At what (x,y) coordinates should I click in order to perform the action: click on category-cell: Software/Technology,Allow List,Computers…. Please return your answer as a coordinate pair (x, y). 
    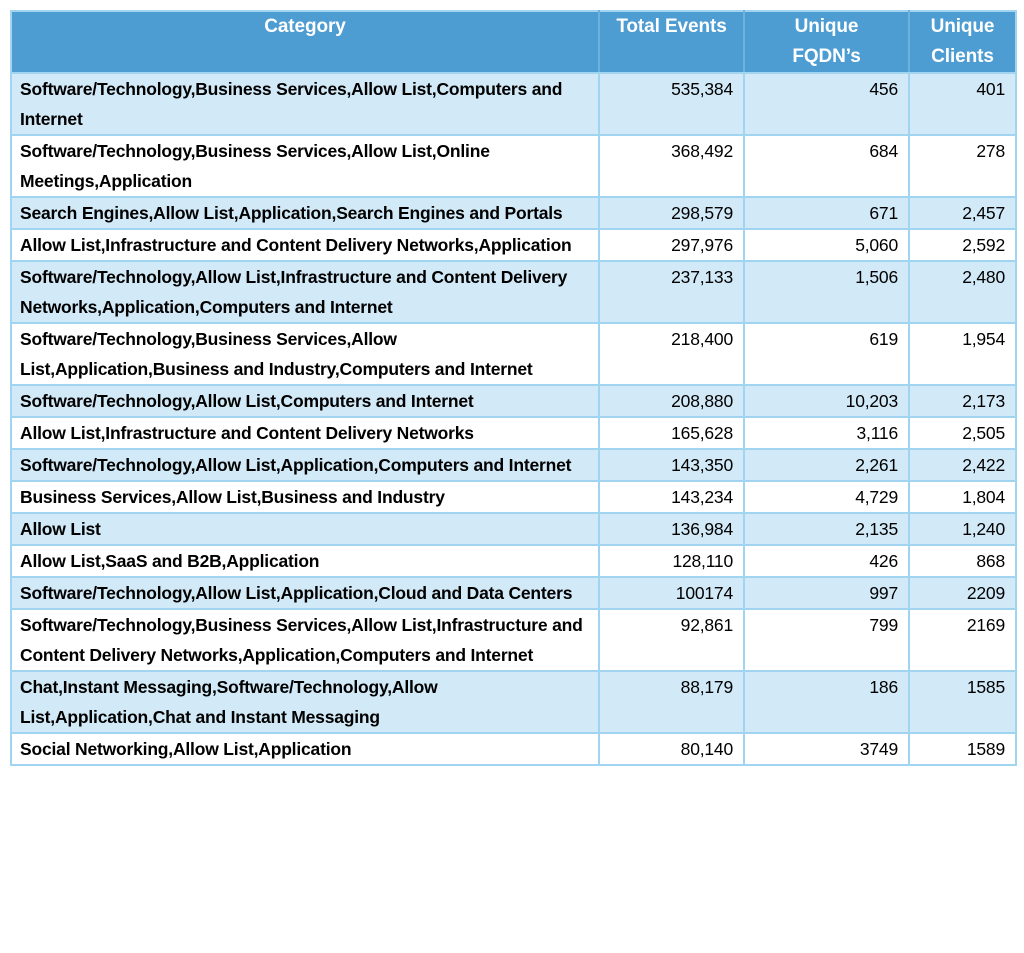
    Looking at the image, I should click on (305, 401).